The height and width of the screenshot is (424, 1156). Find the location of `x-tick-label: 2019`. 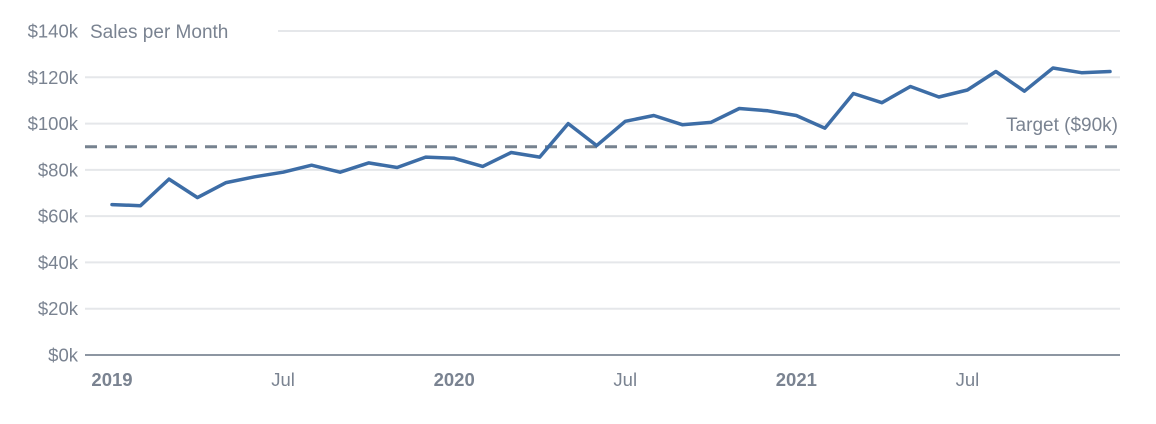

x-tick-label: 2019 is located at coordinates (111, 379).